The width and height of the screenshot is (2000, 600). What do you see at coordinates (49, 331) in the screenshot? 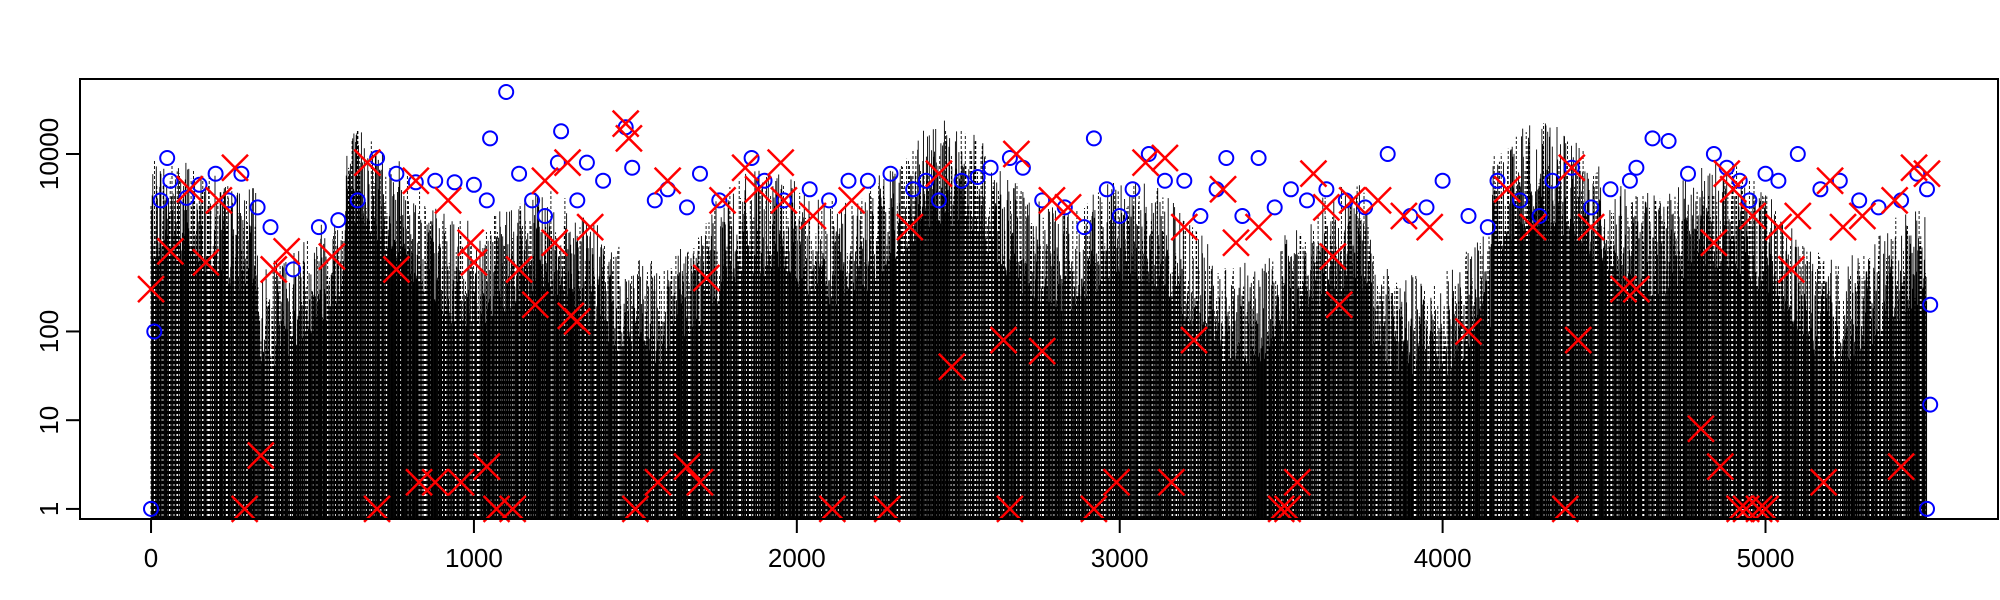
I see `y-tick-label: 100` at bounding box center [49, 331].